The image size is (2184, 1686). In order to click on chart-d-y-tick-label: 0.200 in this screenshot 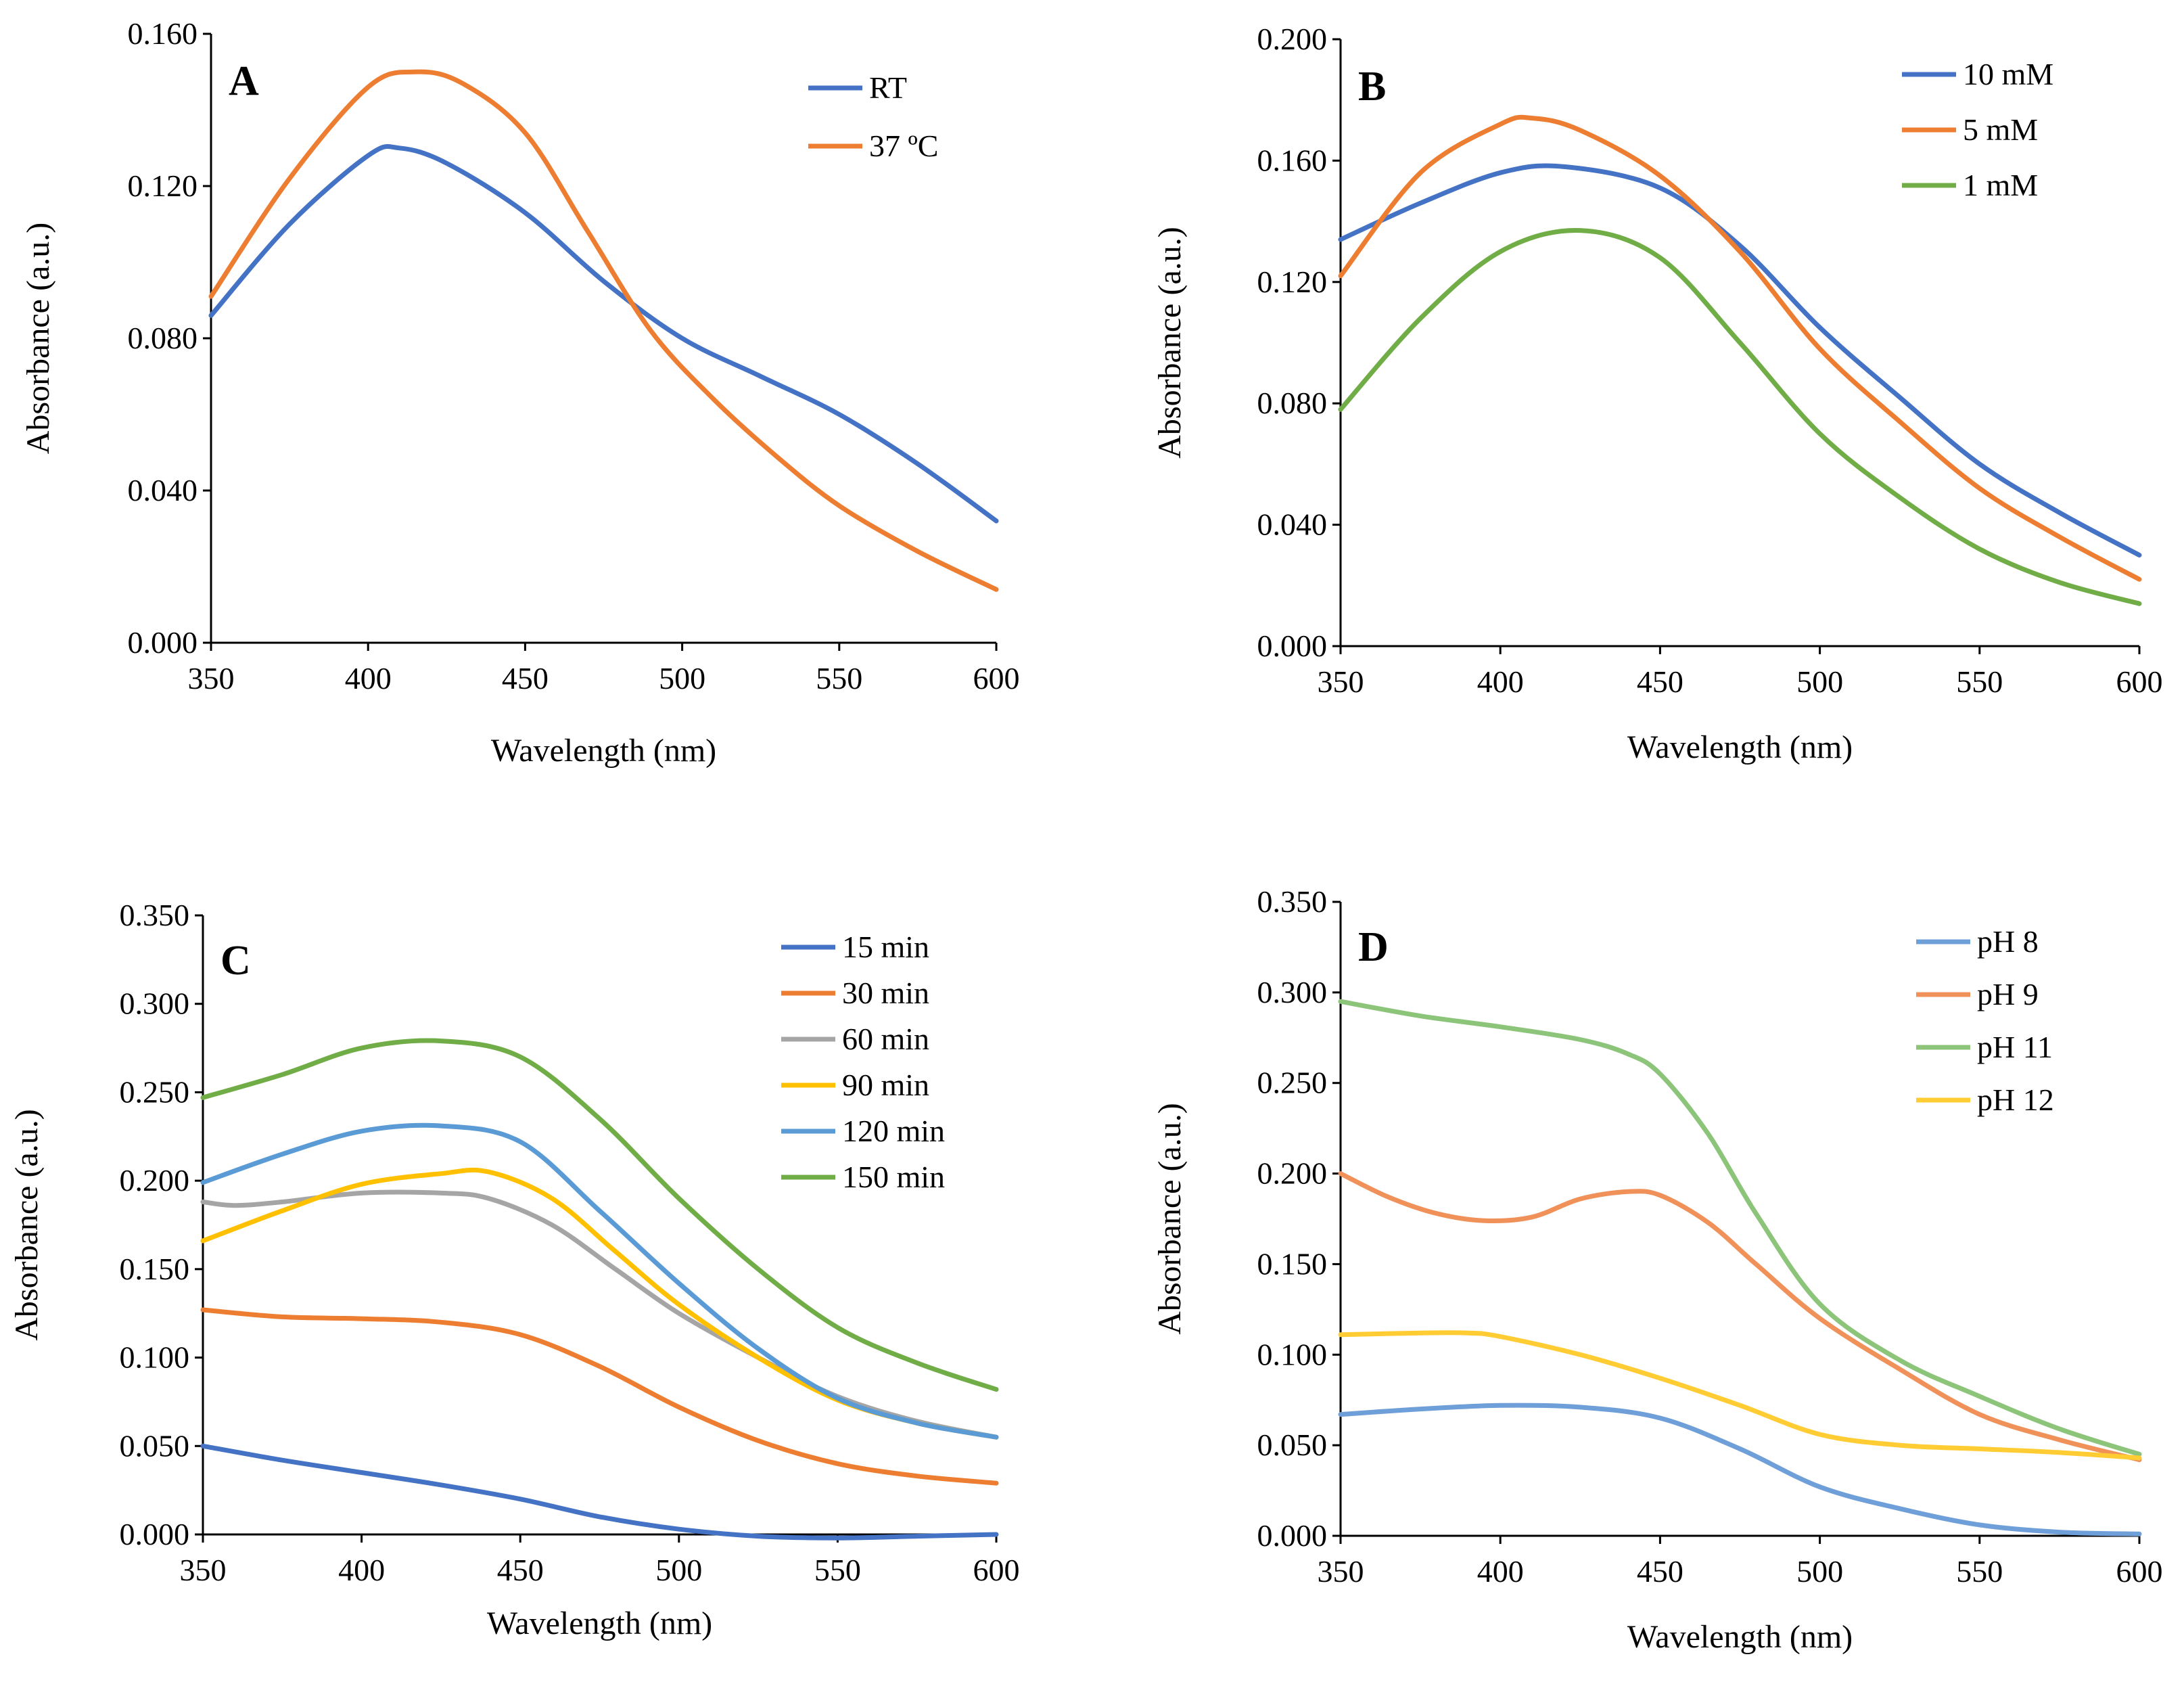, I will do `click(1292, 1173)`.